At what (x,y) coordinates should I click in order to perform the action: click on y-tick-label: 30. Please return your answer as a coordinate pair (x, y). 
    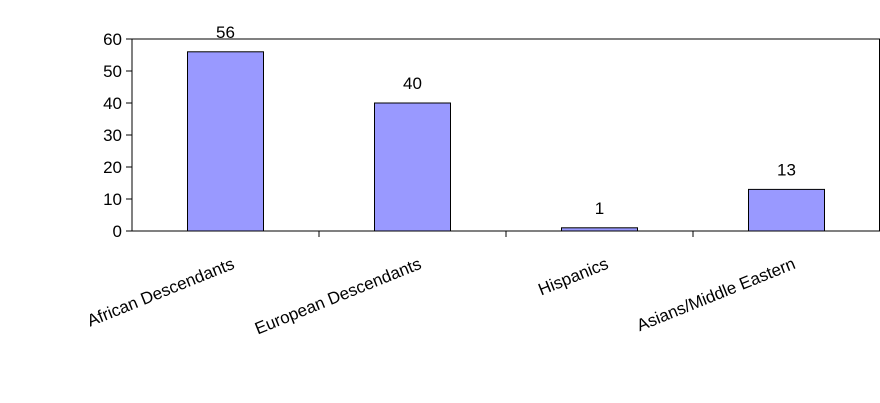
    Looking at the image, I should click on (112, 135).